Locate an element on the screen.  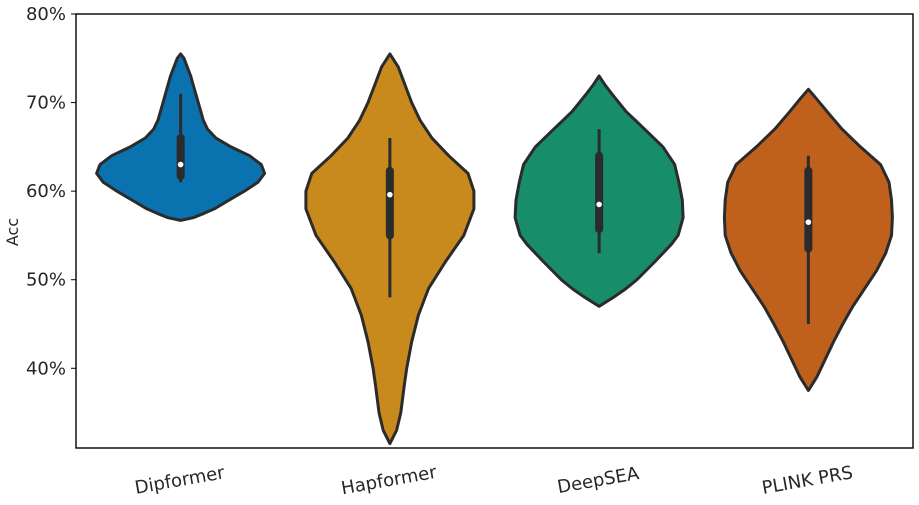
violin-deepsea is located at coordinates (599, 191).